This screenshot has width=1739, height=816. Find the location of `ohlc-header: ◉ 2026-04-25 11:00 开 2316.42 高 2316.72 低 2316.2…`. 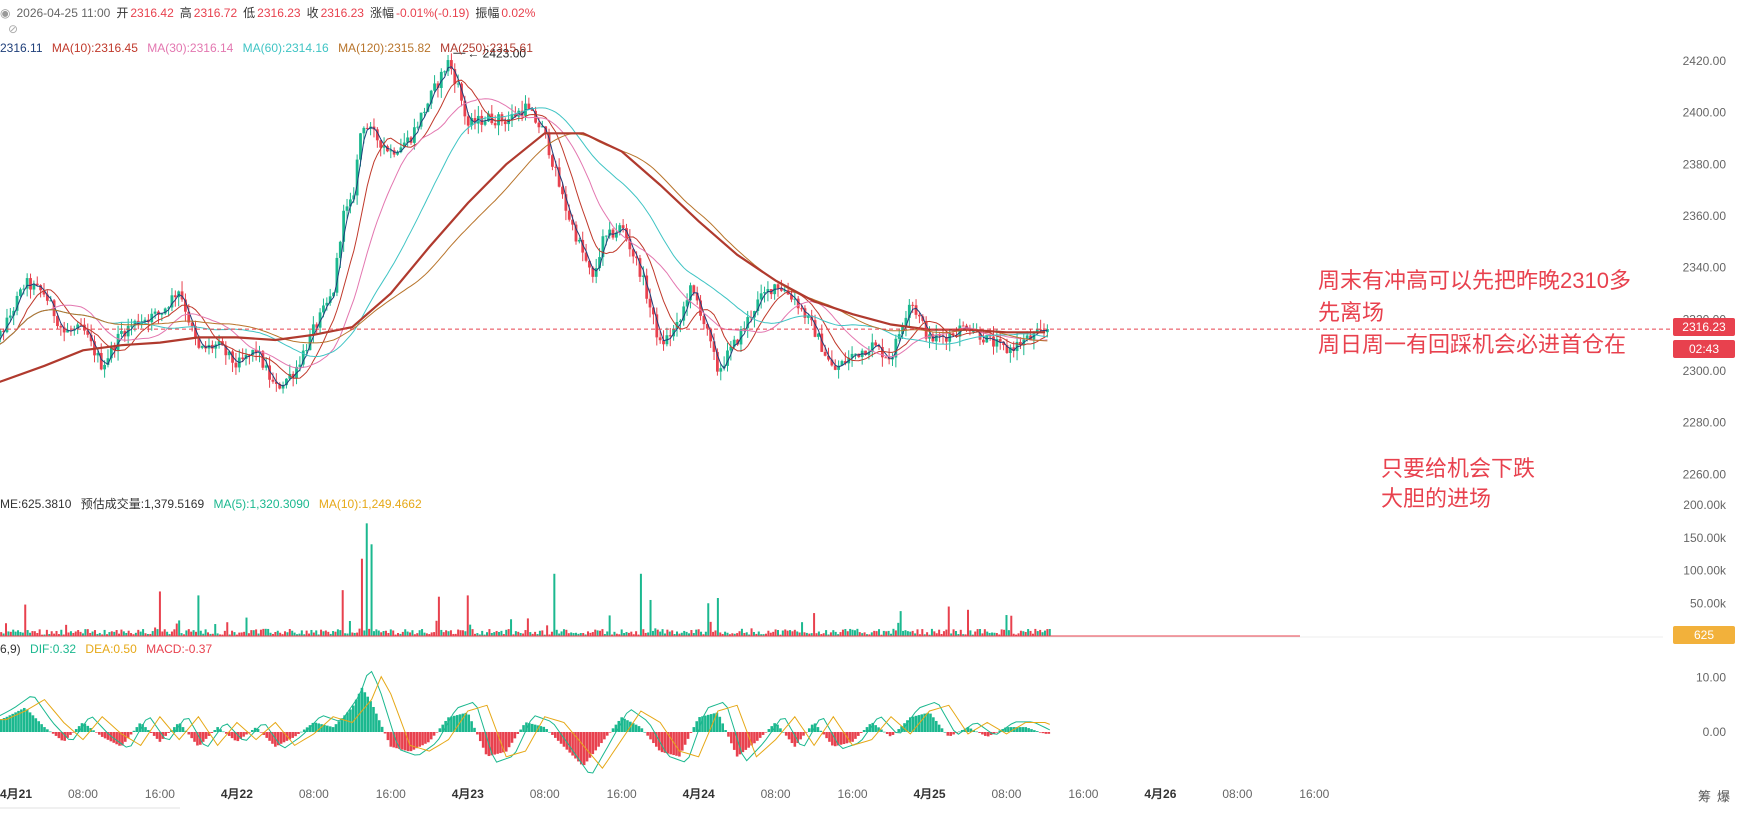

ohlc-header: ◉ 2026-04-25 11:00 开 2316.42 高 2316.72 低 2316.2… is located at coordinates (270, 12).